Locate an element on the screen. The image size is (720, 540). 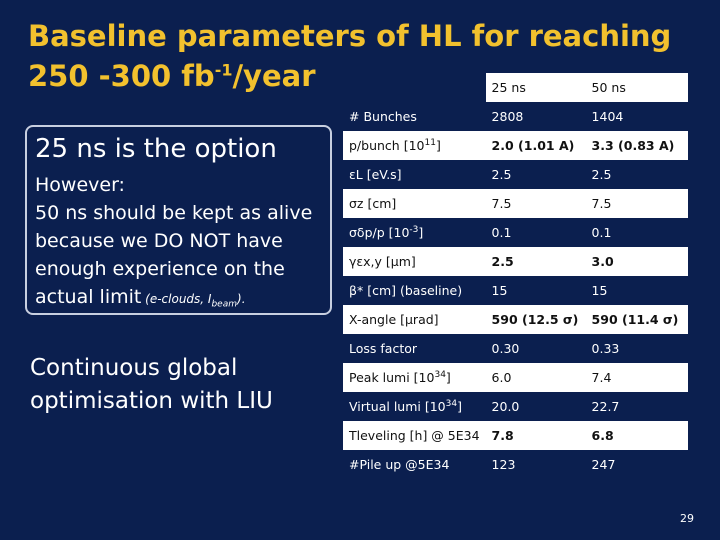
parameter-label-text: Tleveling [h] @ 5E34 is located at coordinates (414, 435).